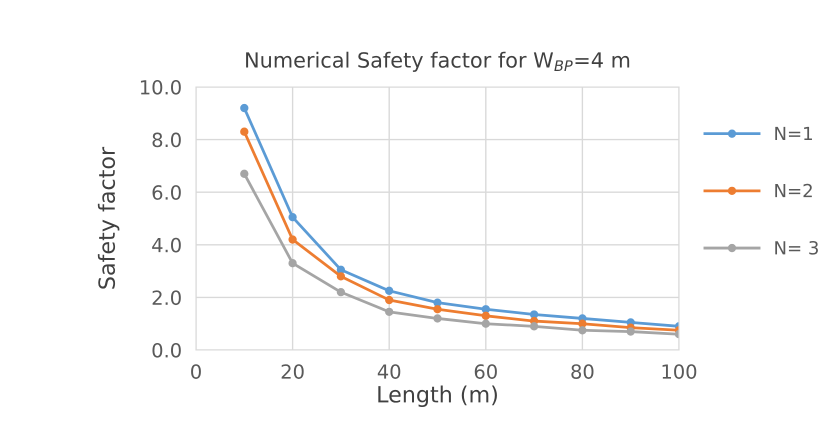  I want to click on y-tick-label: 4.0, so click(166, 245).